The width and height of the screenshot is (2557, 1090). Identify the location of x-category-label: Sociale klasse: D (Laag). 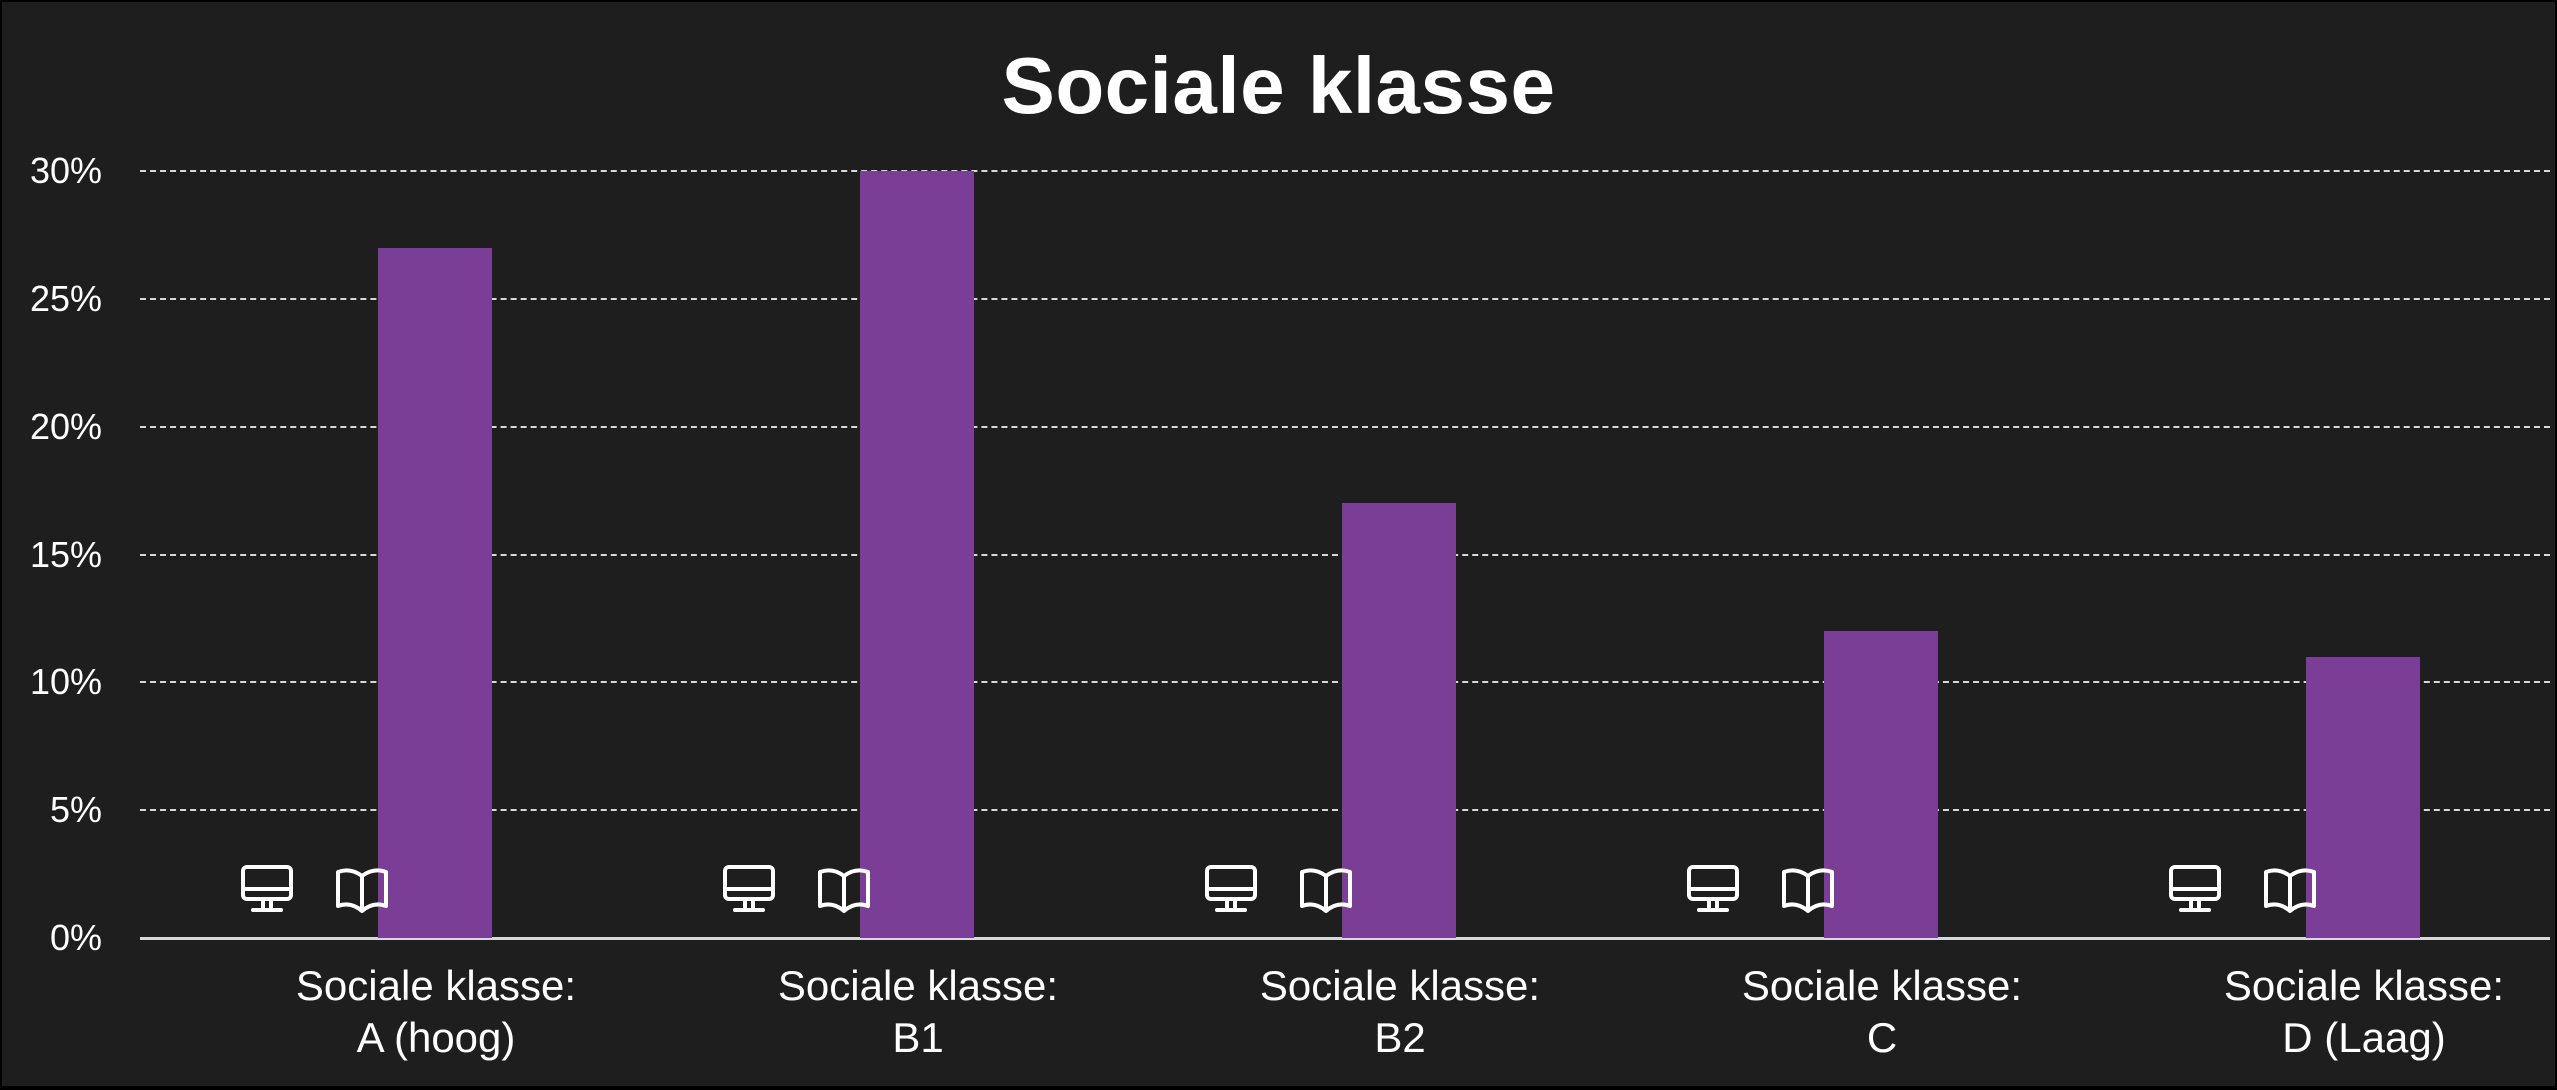
(2355, 1012).